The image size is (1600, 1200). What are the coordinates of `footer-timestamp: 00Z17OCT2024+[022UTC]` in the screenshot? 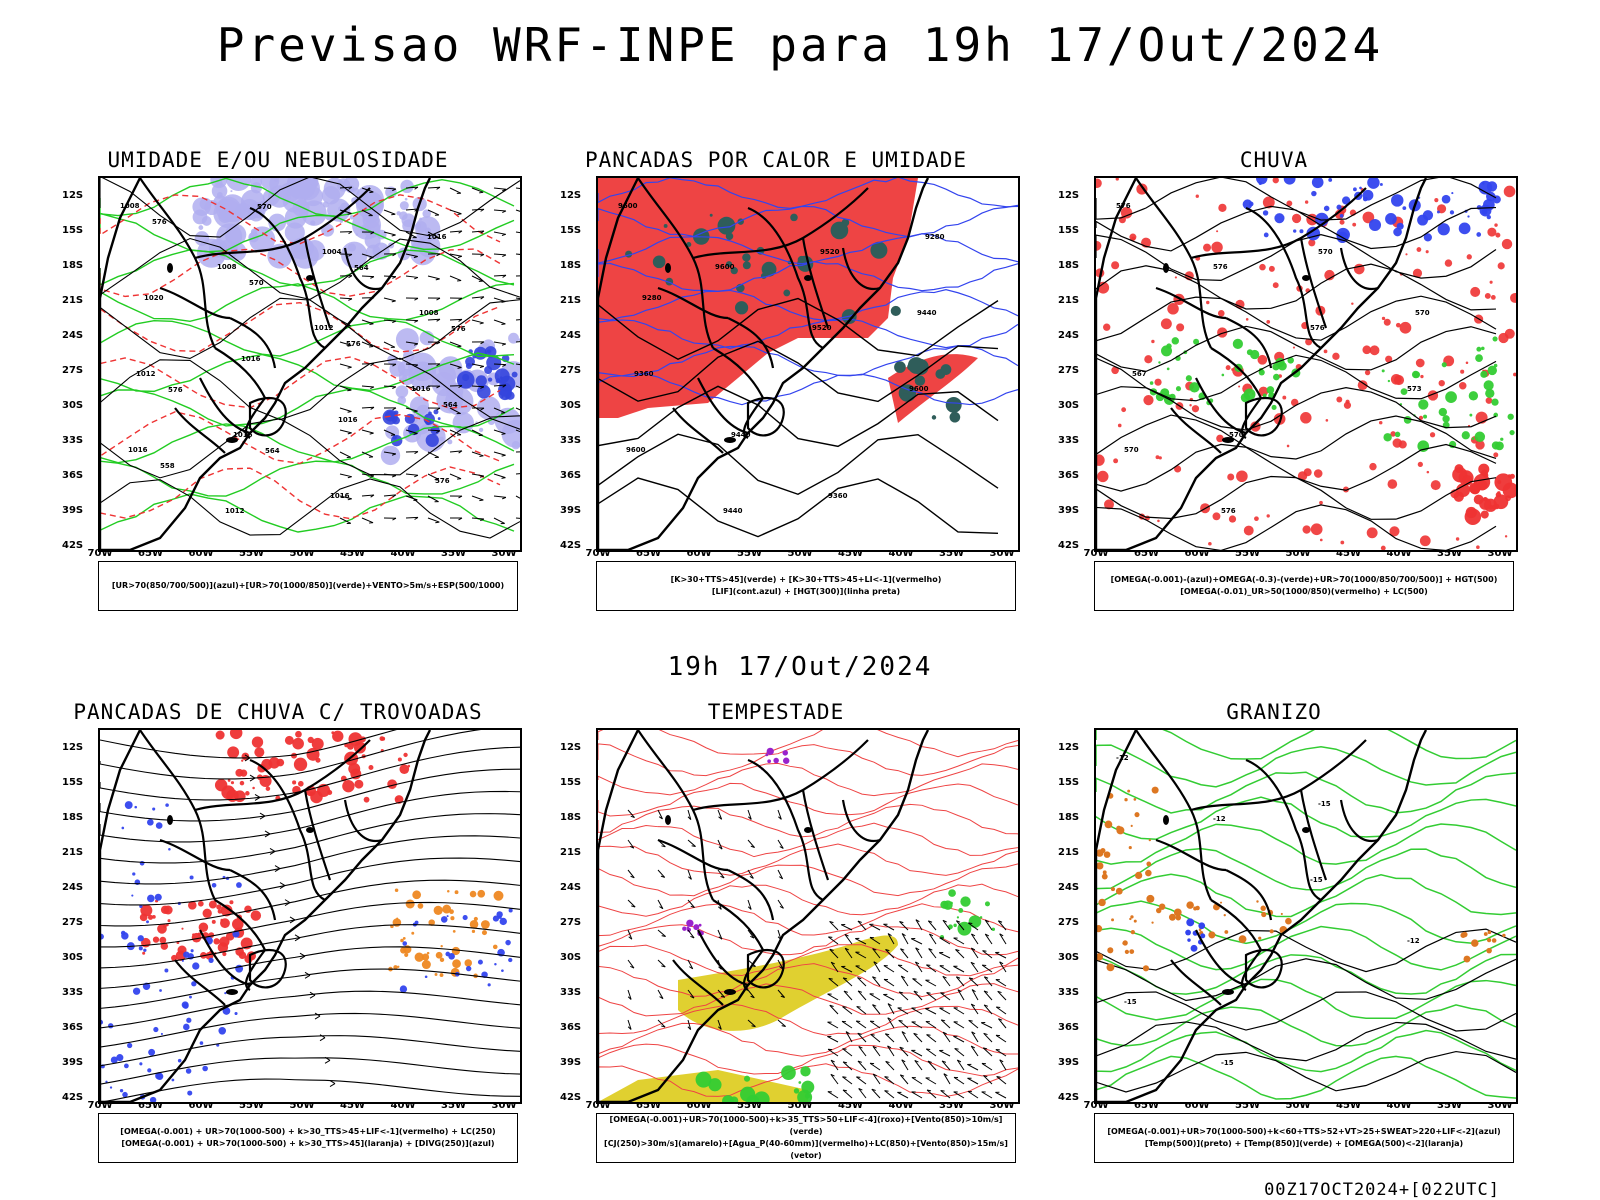 It's located at (1382, 1190).